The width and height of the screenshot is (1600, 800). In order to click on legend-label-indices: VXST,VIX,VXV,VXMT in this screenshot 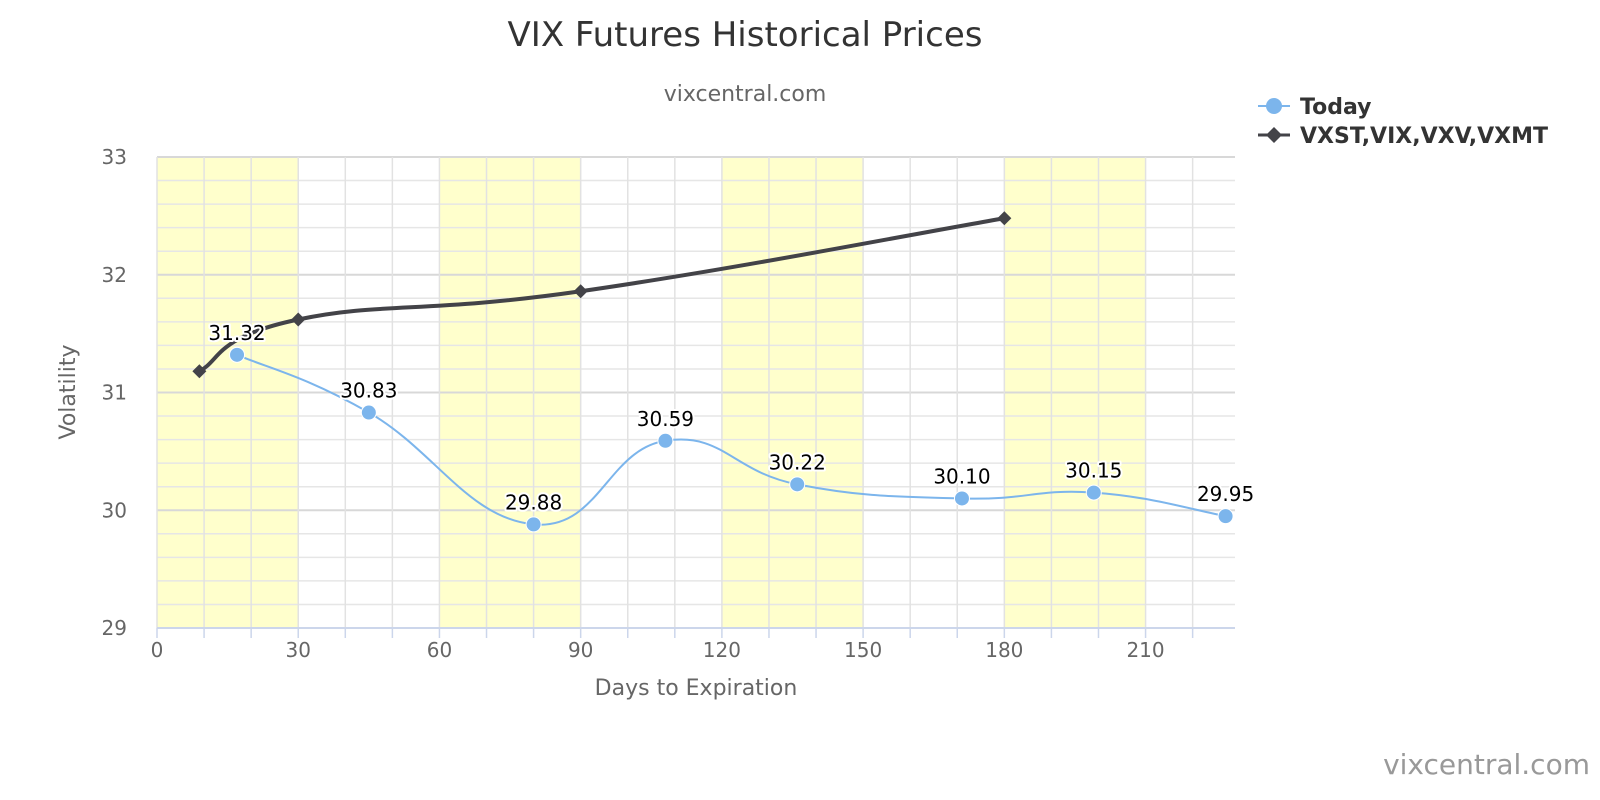, I will do `click(1424, 136)`.